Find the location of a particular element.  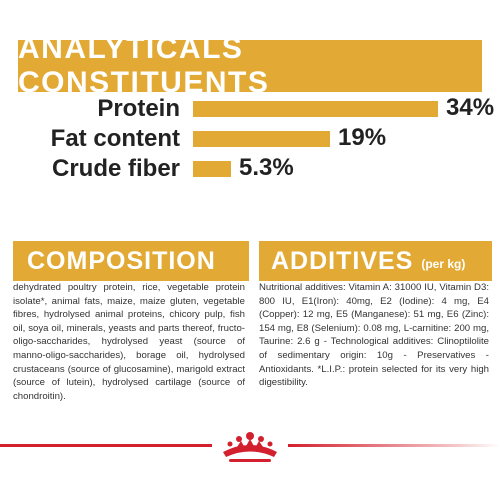

additives-subtitle: (per kg) is located at coordinates (443, 264).